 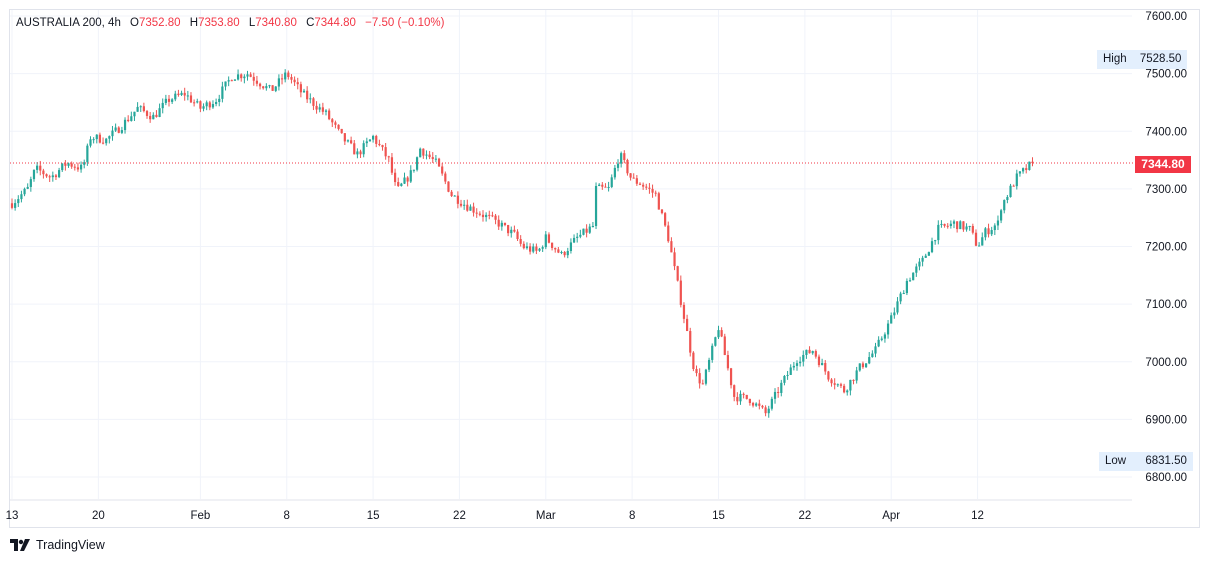 What do you see at coordinates (459, 516) in the screenshot?
I see `time-tick-label: 22` at bounding box center [459, 516].